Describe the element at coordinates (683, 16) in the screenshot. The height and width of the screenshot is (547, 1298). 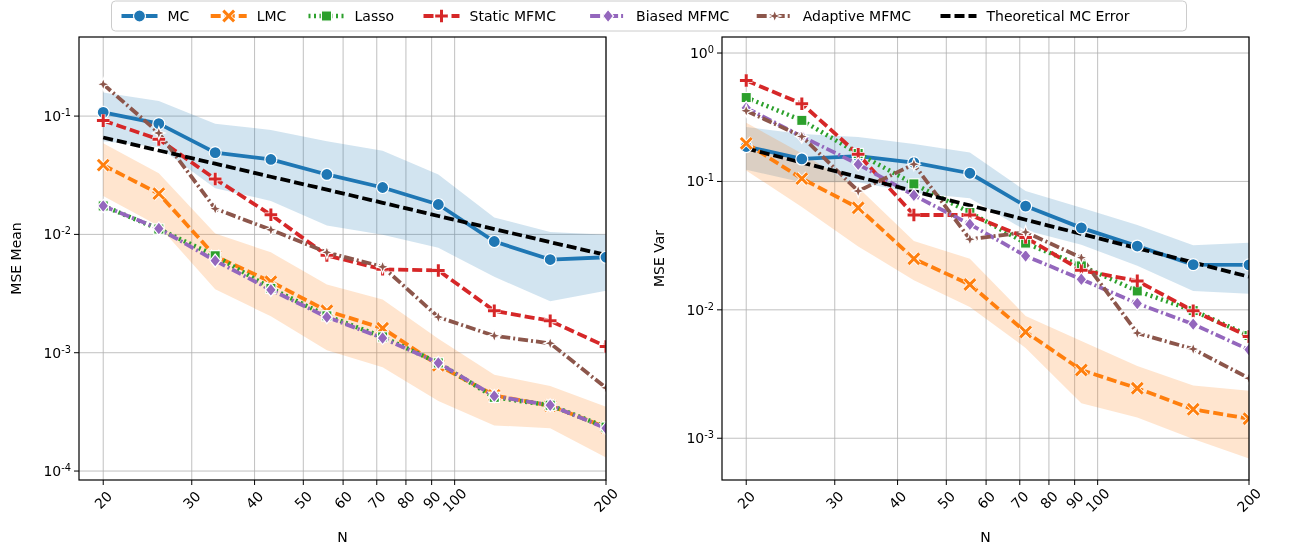
I see `legend-label: Biased MFMC` at that location.